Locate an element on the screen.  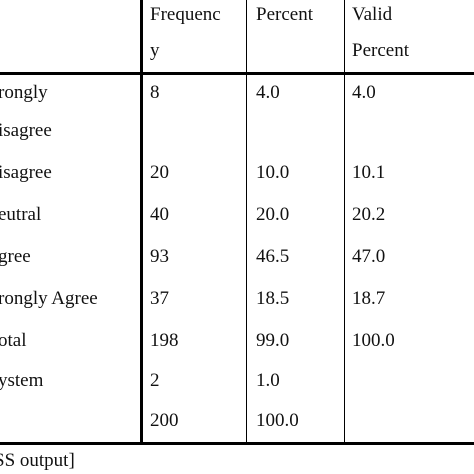
row-percent: 18.5 is located at coordinates (273, 298).